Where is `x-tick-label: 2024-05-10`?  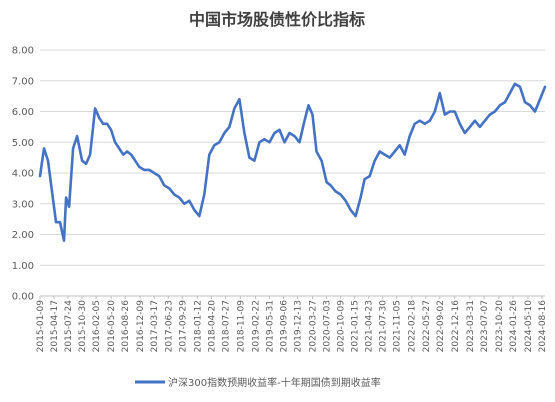 x-tick-label: 2024-05-10 is located at coordinates (529, 326).